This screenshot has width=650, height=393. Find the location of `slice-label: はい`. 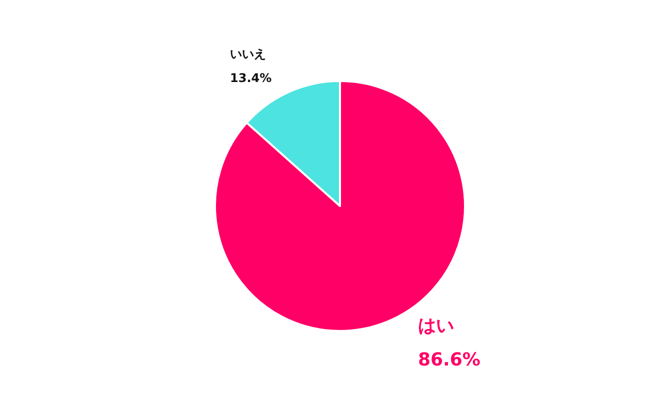

slice-label: はい is located at coordinates (436, 326).